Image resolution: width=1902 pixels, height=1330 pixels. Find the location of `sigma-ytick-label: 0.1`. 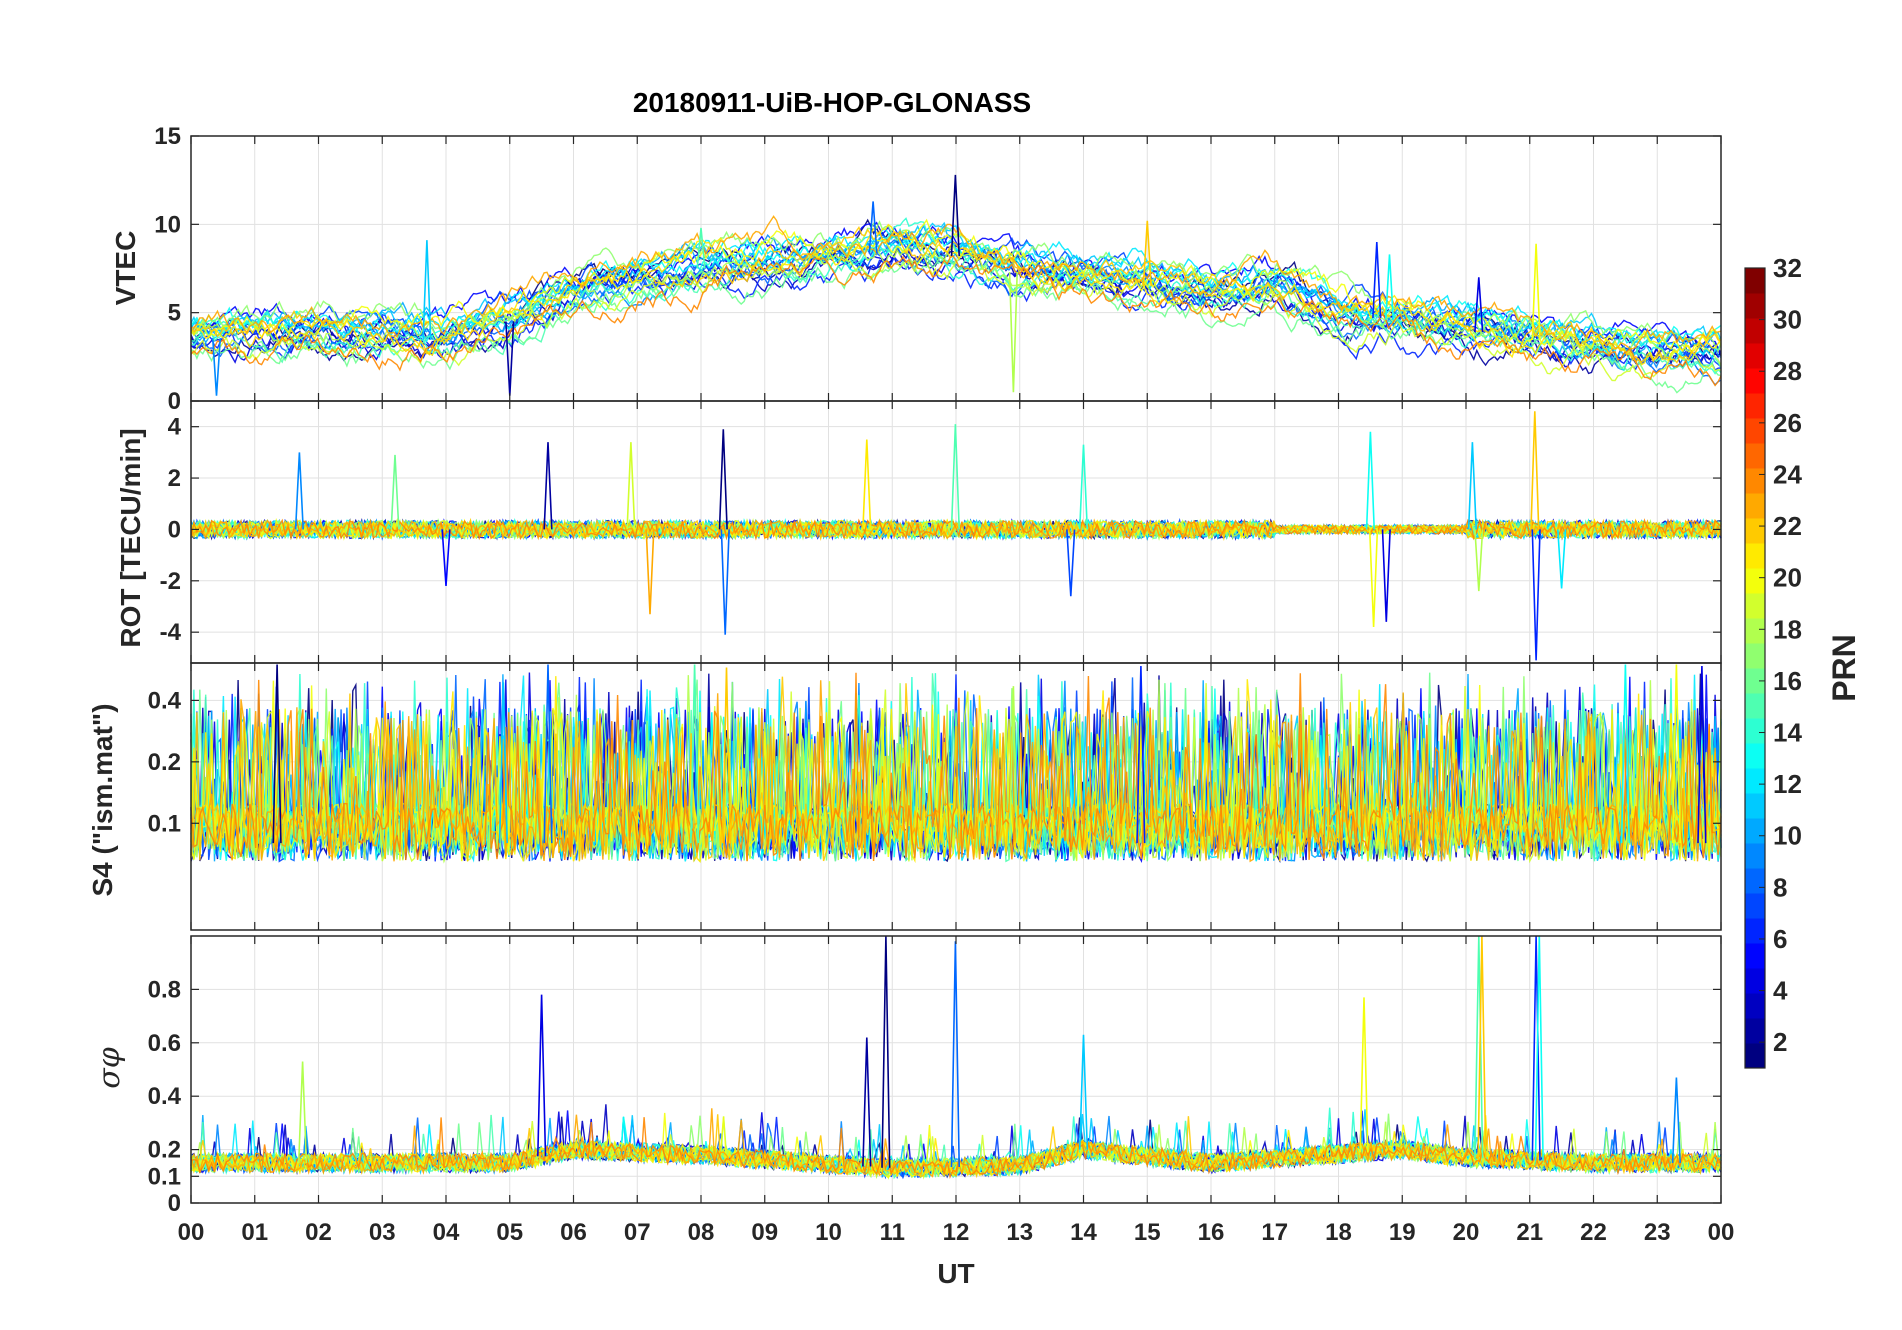

sigma-ytick-label: 0.1 is located at coordinates (164, 1176).